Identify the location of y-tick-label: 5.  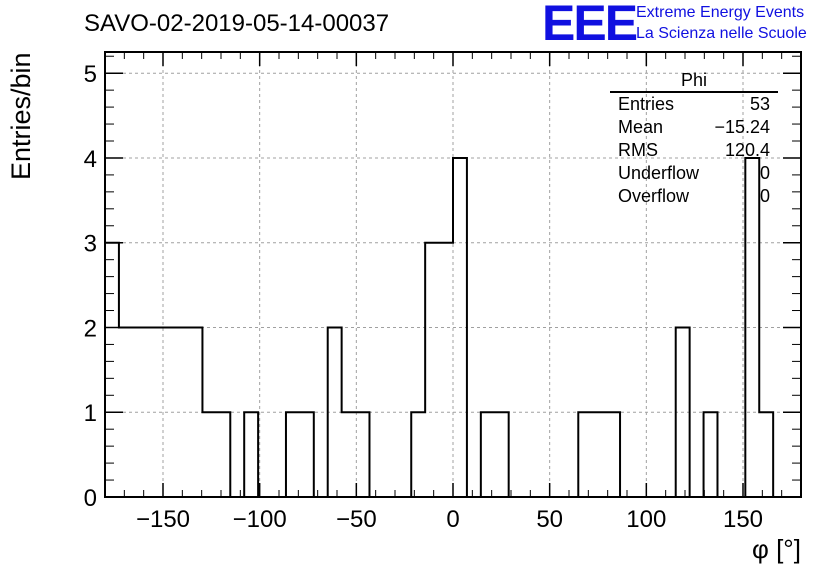
(90, 74).